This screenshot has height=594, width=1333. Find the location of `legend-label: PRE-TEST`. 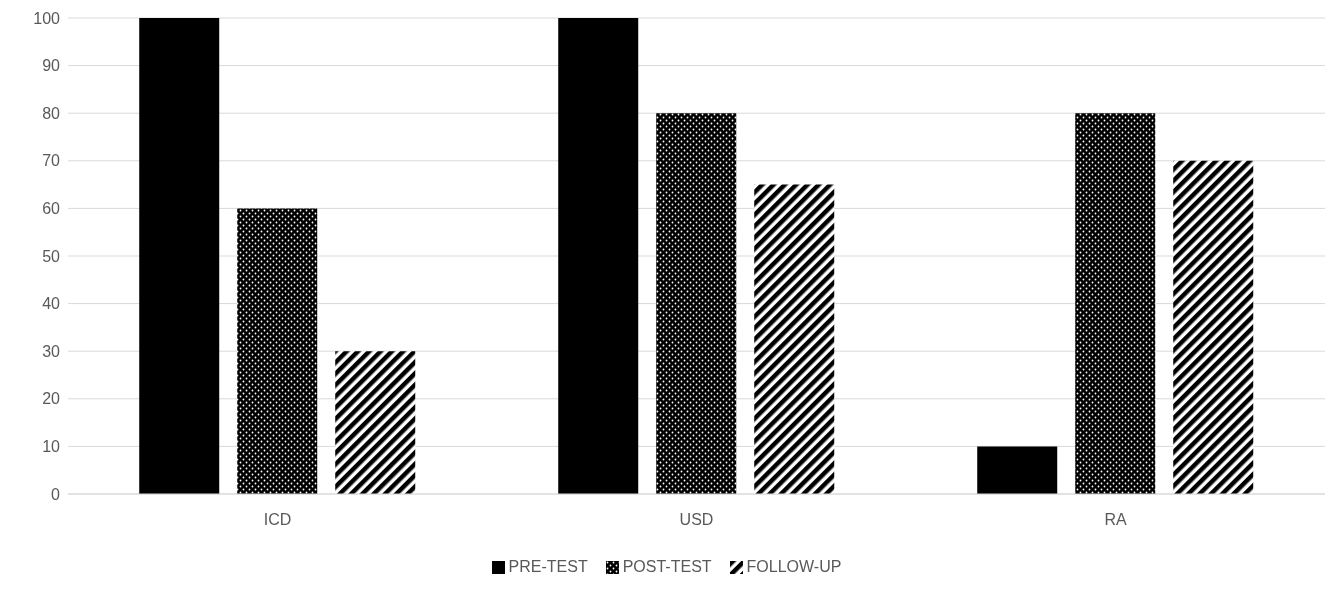

legend-label: PRE-TEST is located at coordinates (548, 567).